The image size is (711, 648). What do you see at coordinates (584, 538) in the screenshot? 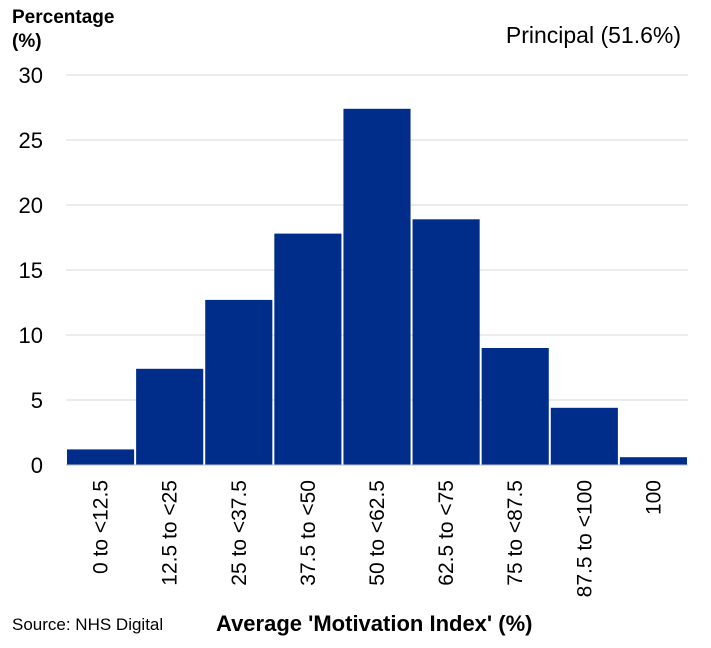
I see `x-tick-label: 87.5 to <100` at bounding box center [584, 538].